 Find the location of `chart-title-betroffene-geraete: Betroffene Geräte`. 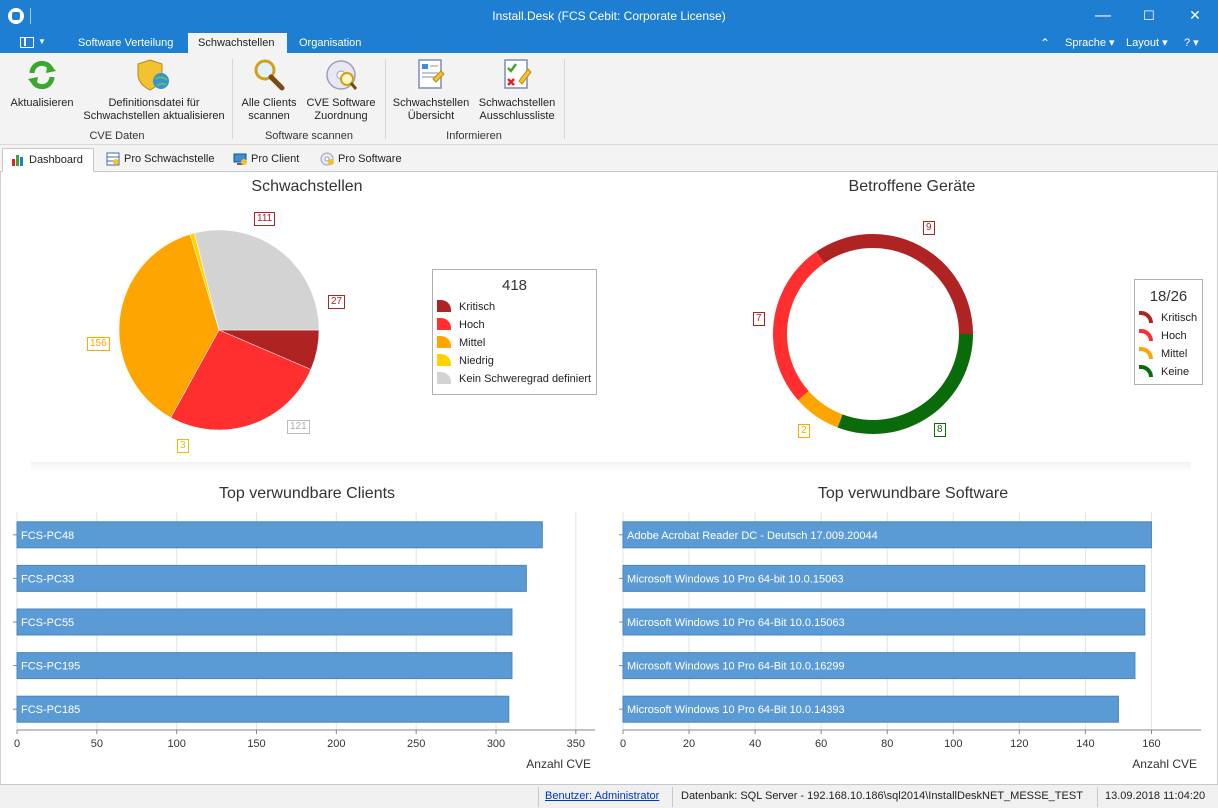

chart-title-betroffene-geraete: Betroffene Geräte is located at coordinates (912, 186).